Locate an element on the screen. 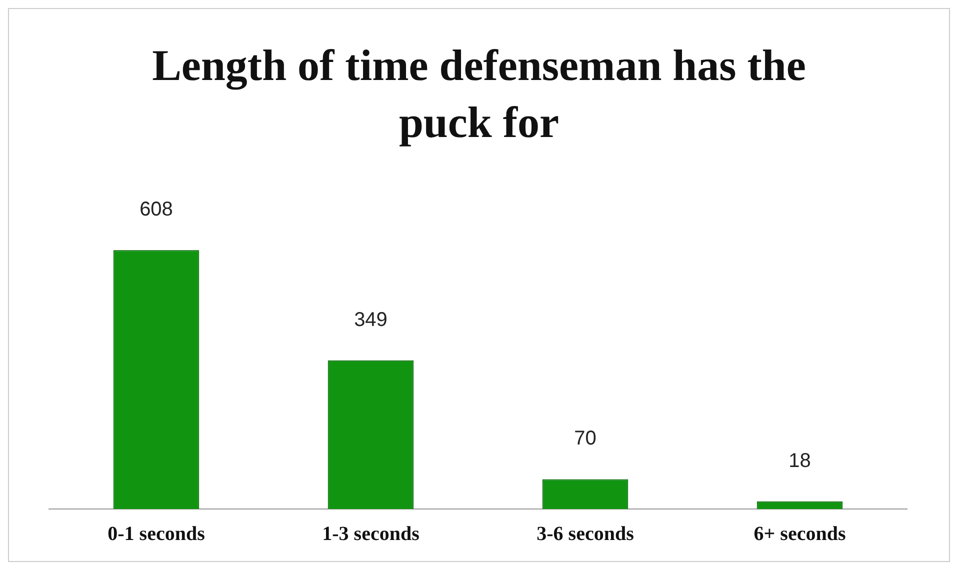 The height and width of the screenshot is (579, 958). data-label: 18 is located at coordinates (799, 461).